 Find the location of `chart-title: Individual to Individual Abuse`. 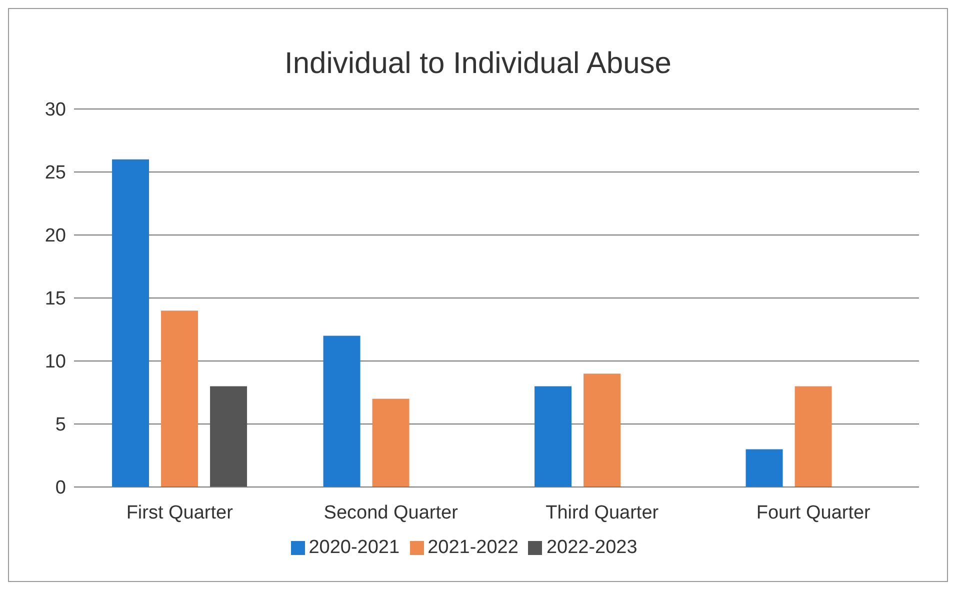

chart-title: Individual to Individual Abuse is located at coordinates (478, 64).